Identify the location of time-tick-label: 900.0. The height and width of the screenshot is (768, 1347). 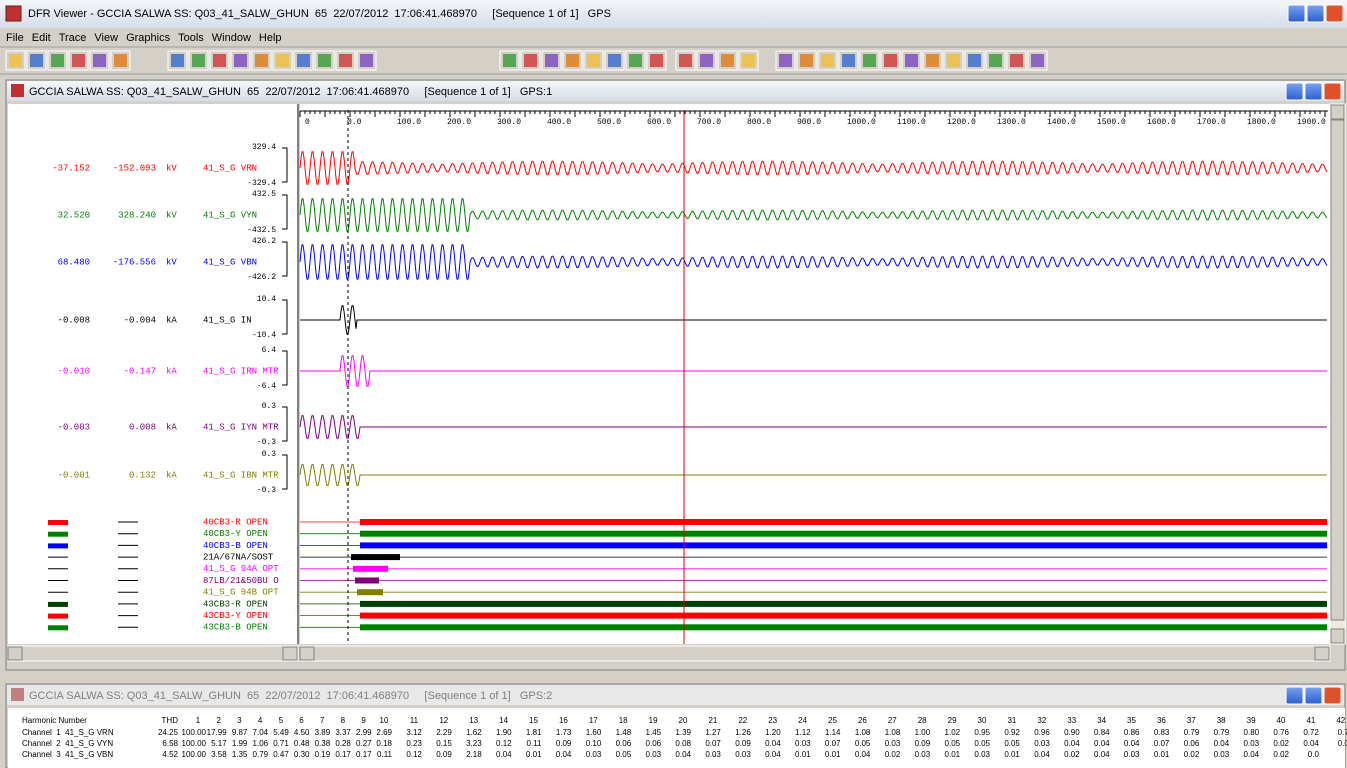
(809, 122).